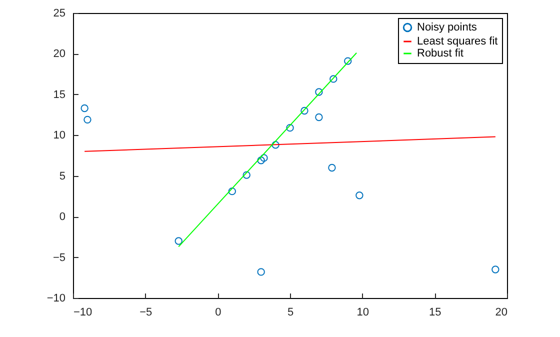  Describe the element at coordinates (440, 54) in the screenshot. I see `legend-label: Robust fit` at that location.